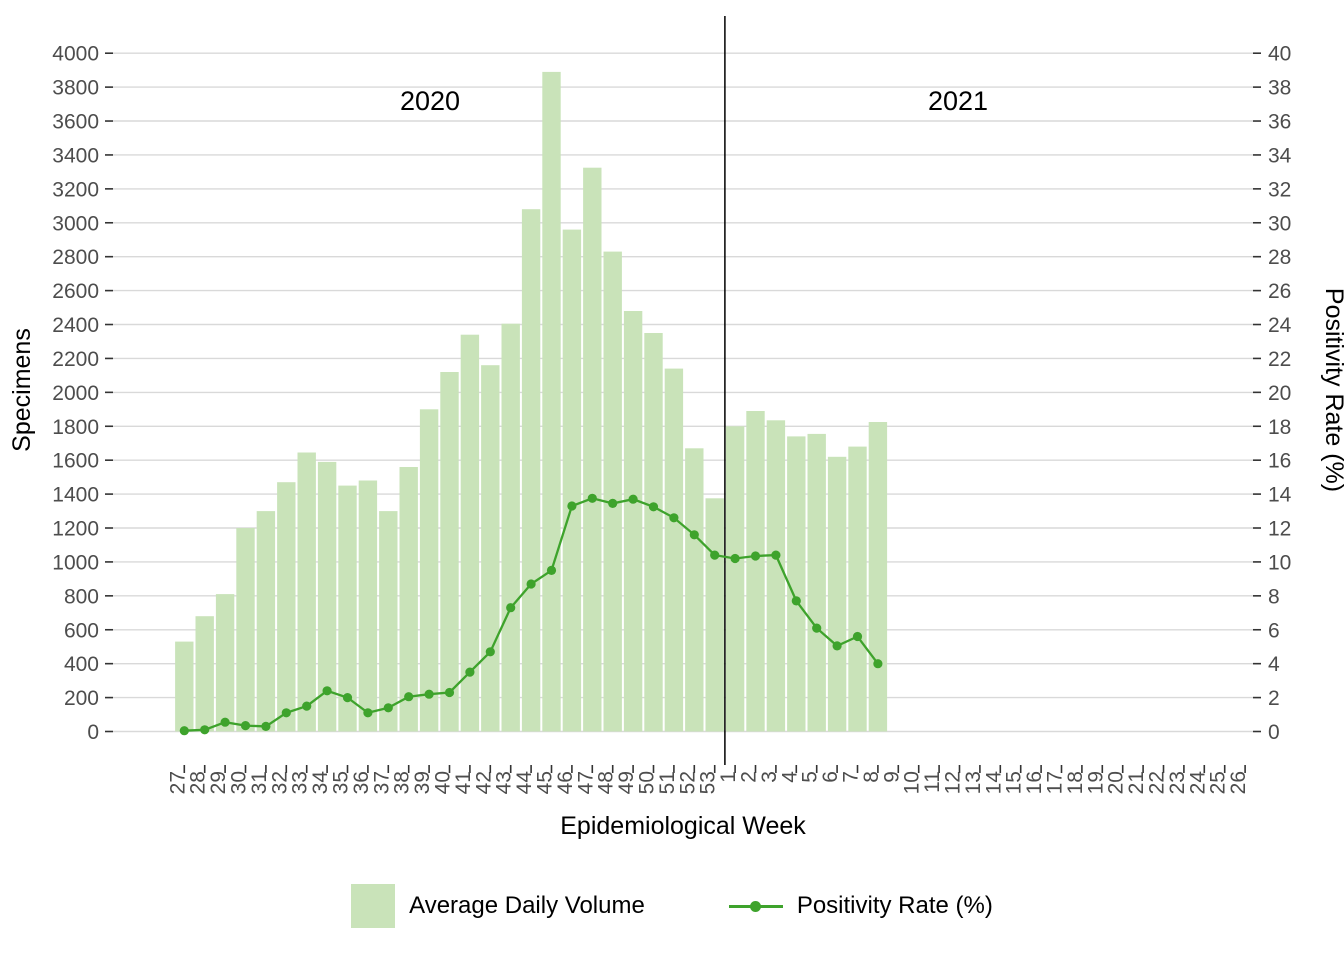 Image resolution: width=1344 pixels, height=960 pixels. Describe the element at coordinates (75, 88) in the screenshot. I see `y-tick-label: 3800` at that location.